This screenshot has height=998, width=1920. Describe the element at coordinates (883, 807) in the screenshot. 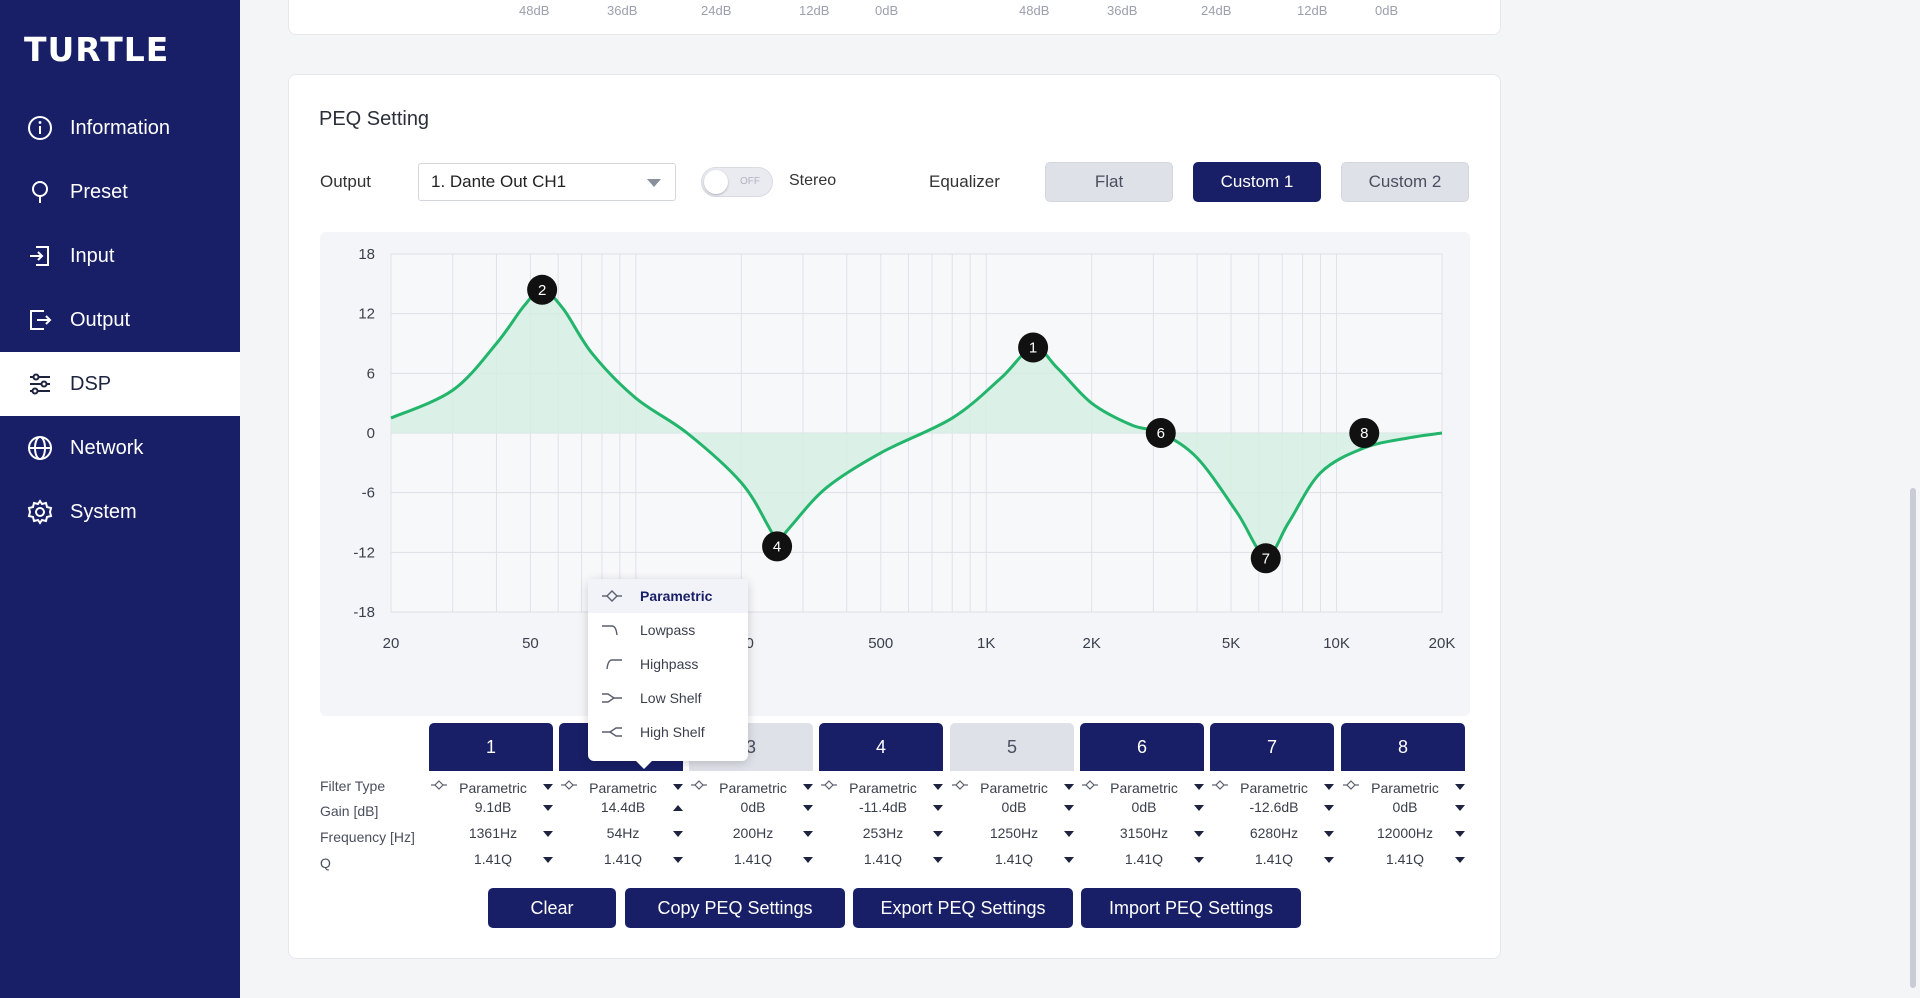

I see `gain-value: -11.4dB` at that location.